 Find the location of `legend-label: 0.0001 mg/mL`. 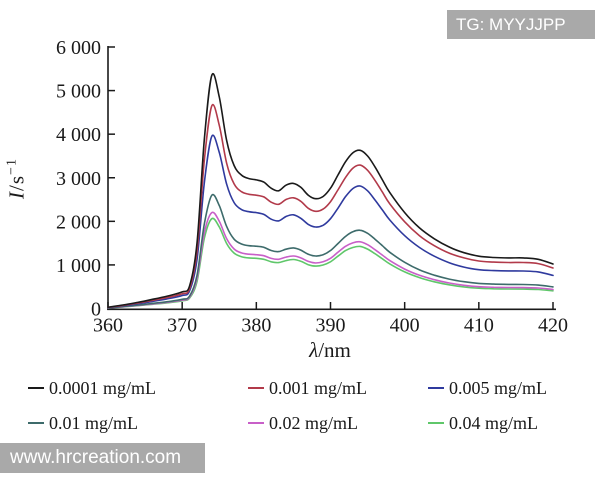

legend-label: 0.0001 mg/mL is located at coordinates (102, 387).